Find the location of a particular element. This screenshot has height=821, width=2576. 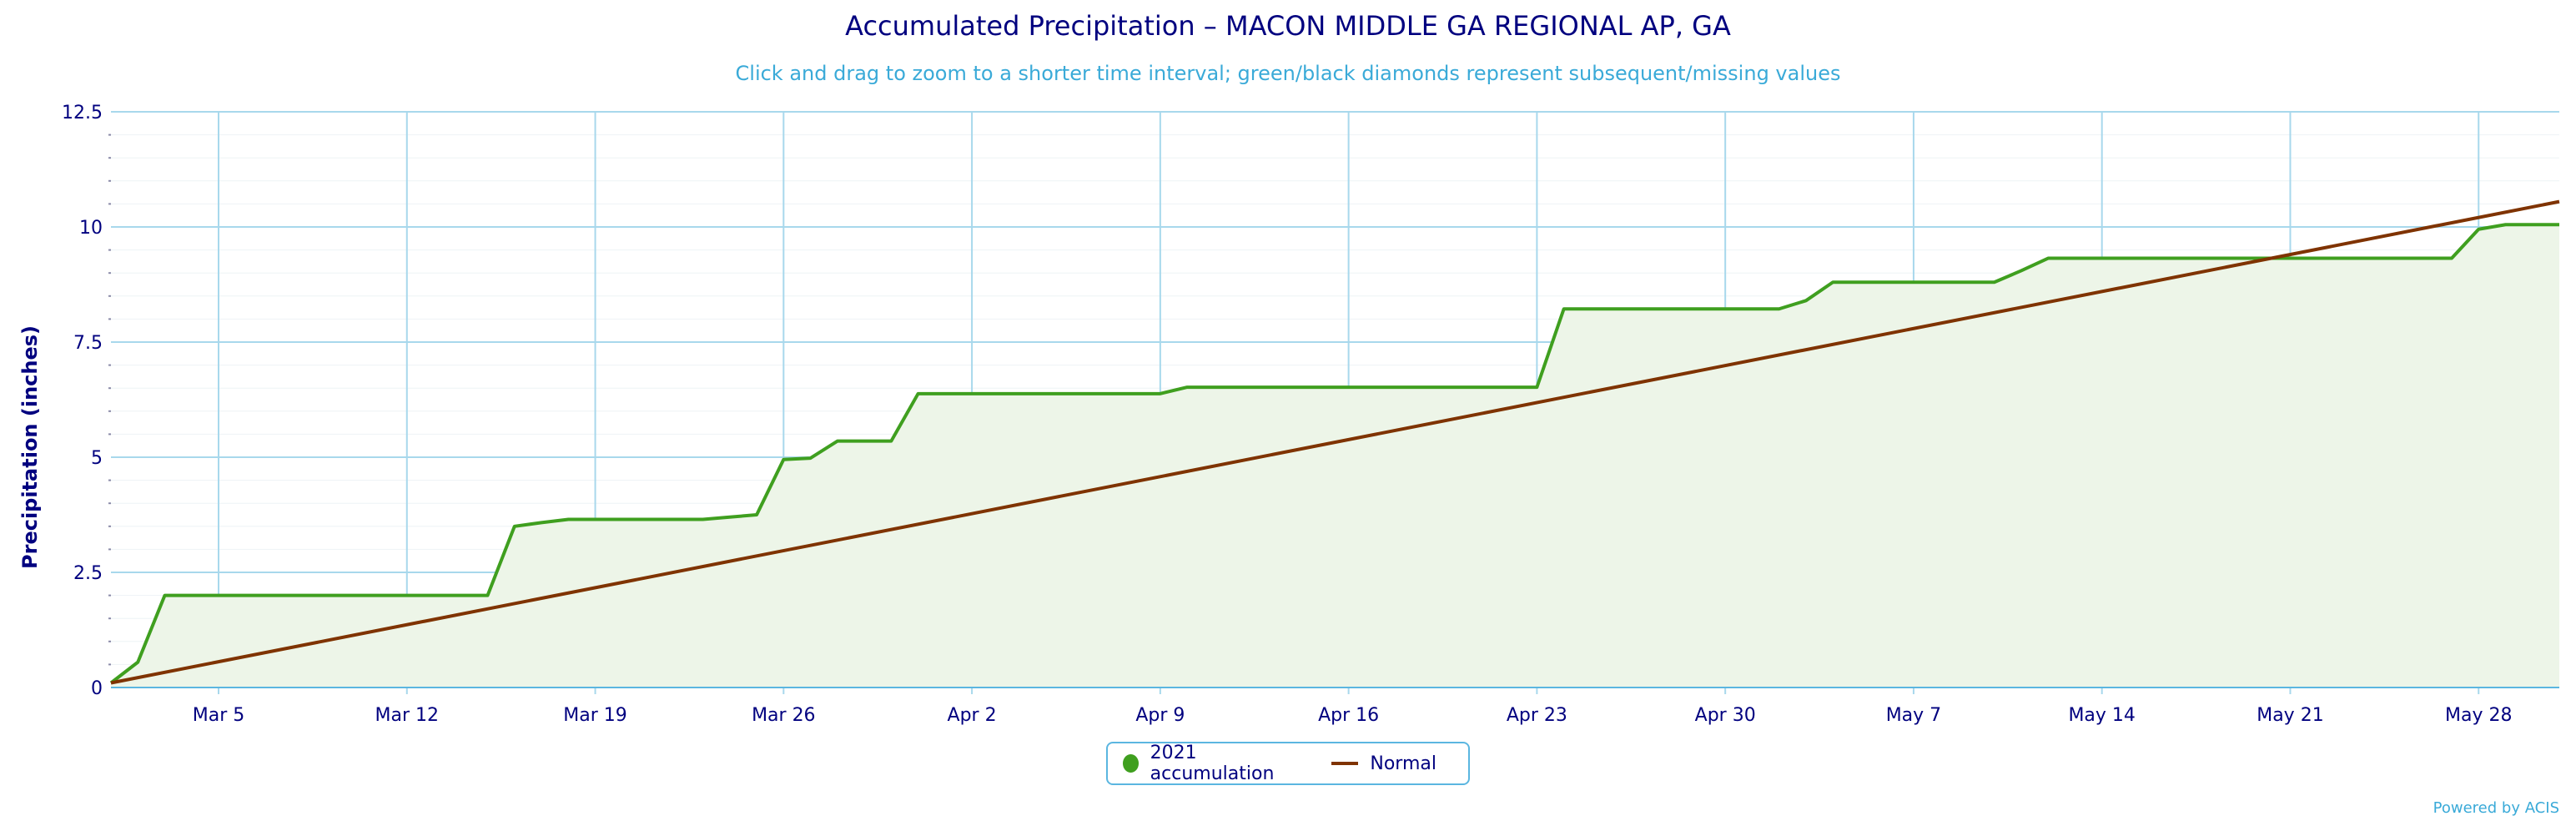

y-tick-label: 10 is located at coordinates (91, 229).